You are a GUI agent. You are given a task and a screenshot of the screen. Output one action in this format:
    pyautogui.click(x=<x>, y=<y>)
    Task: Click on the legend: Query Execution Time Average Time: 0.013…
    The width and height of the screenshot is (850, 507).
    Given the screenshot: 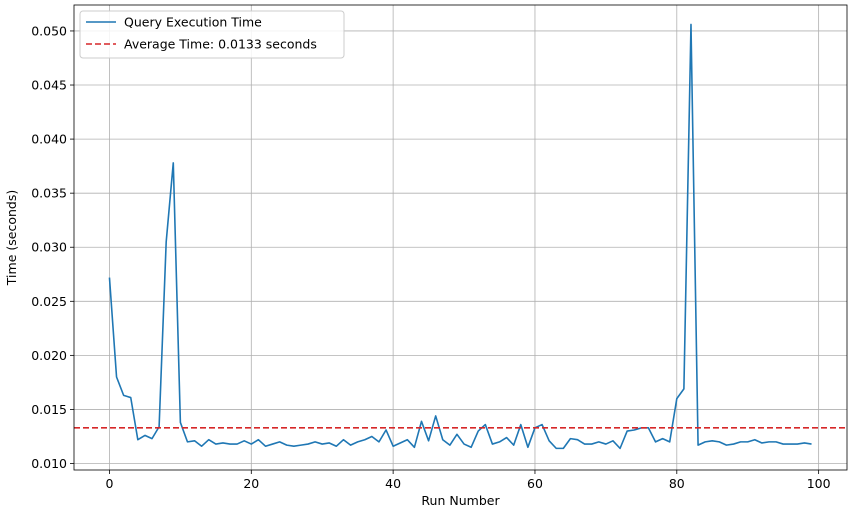 What is the action you would take?
    pyautogui.click(x=212, y=34)
    